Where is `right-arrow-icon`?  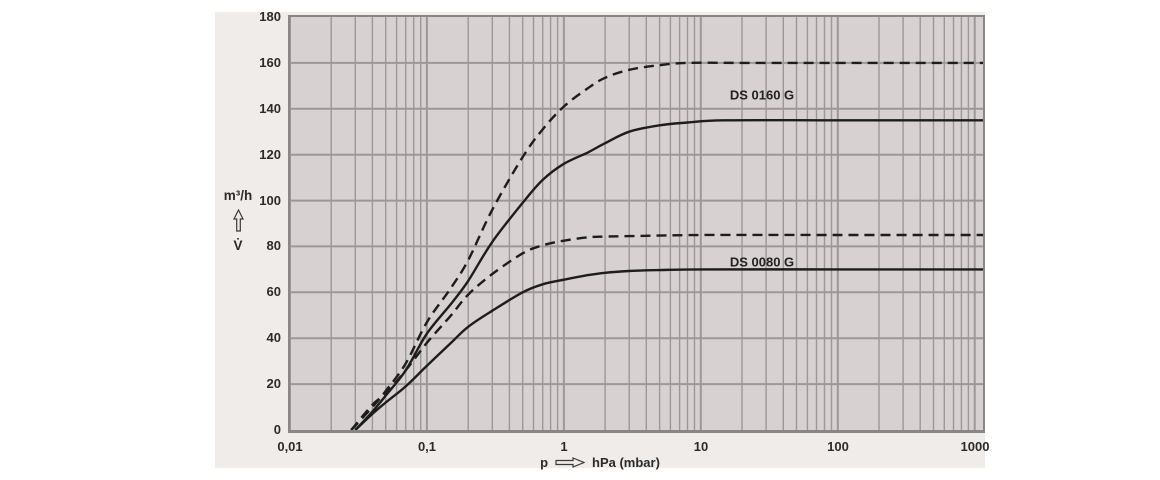 right-arrow-icon is located at coordinates (570, 462).